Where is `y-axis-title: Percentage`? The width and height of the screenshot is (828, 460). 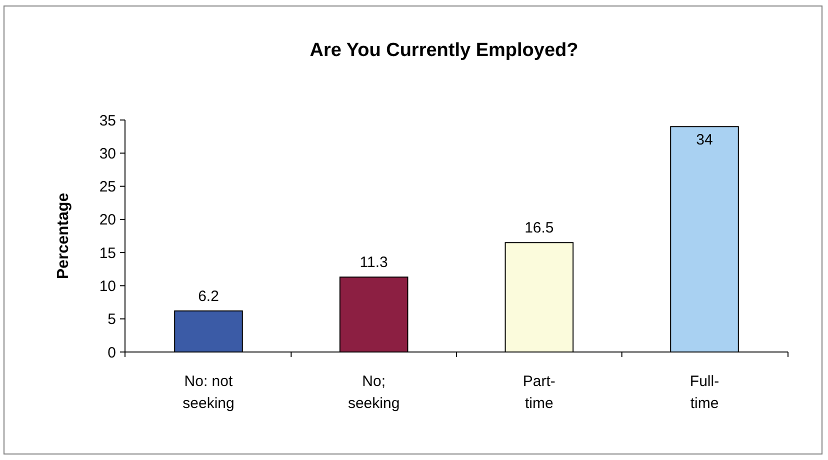
y-axis-title: Percentage is located at coordinates (63, 236).